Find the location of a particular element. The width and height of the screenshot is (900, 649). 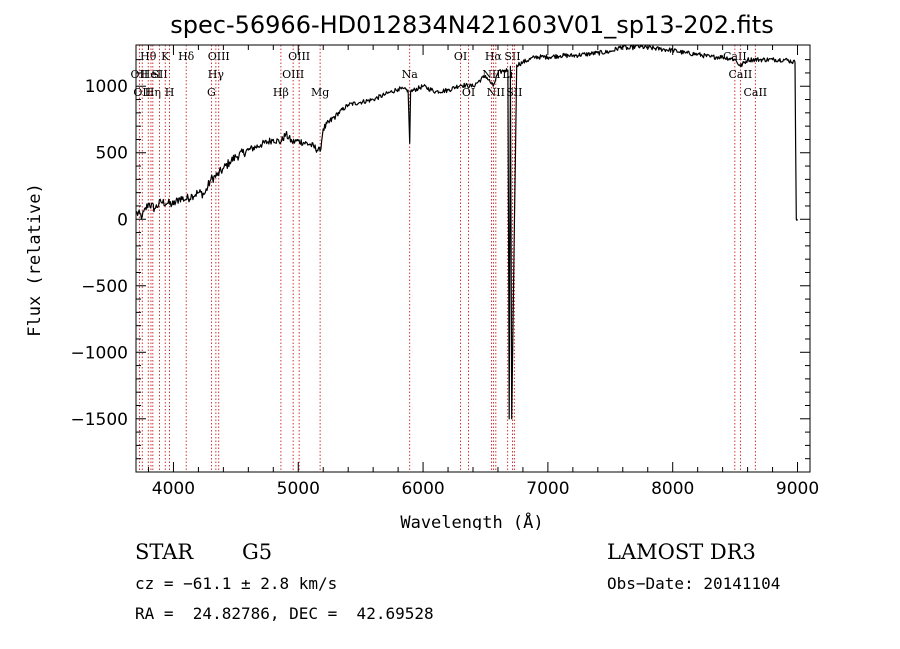

object-subclass: G5 is located at coordinates (257, 552).